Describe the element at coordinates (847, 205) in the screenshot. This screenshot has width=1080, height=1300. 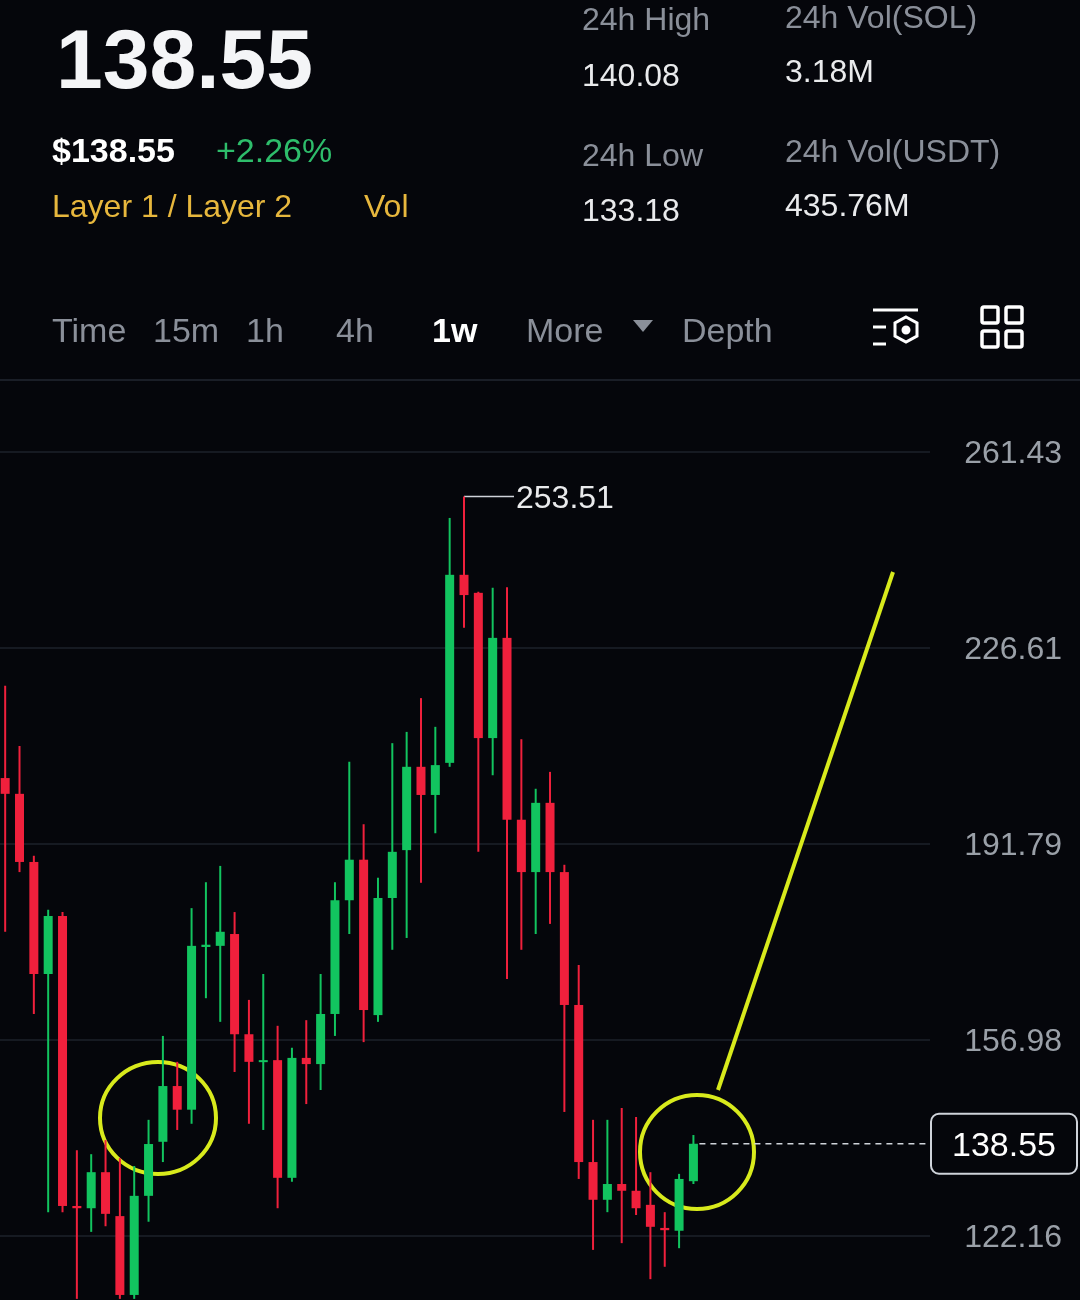
I see `text: 435.76M` at that location.